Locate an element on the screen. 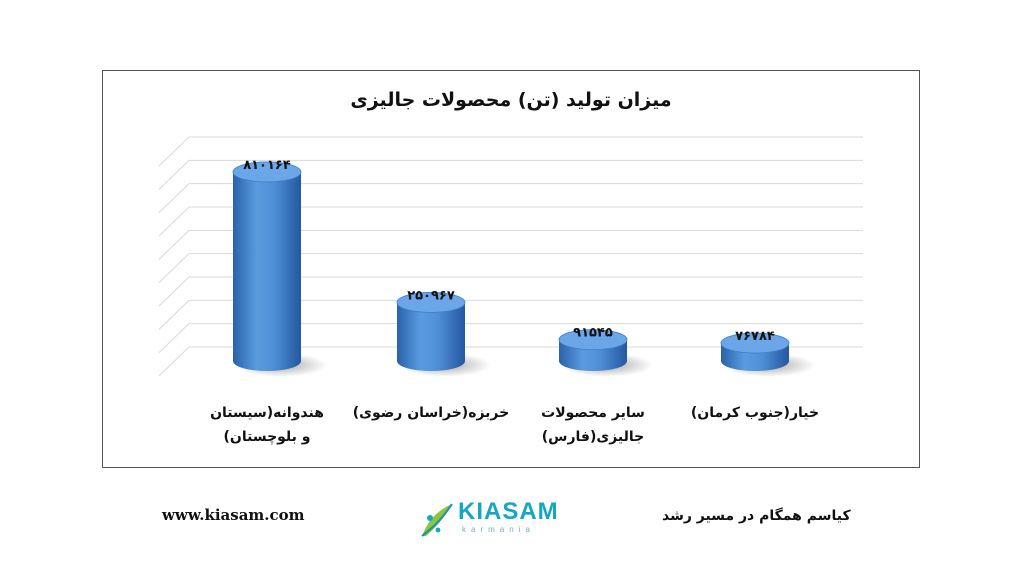  logo-name: KIASAM is located at coordinates (508, 511).